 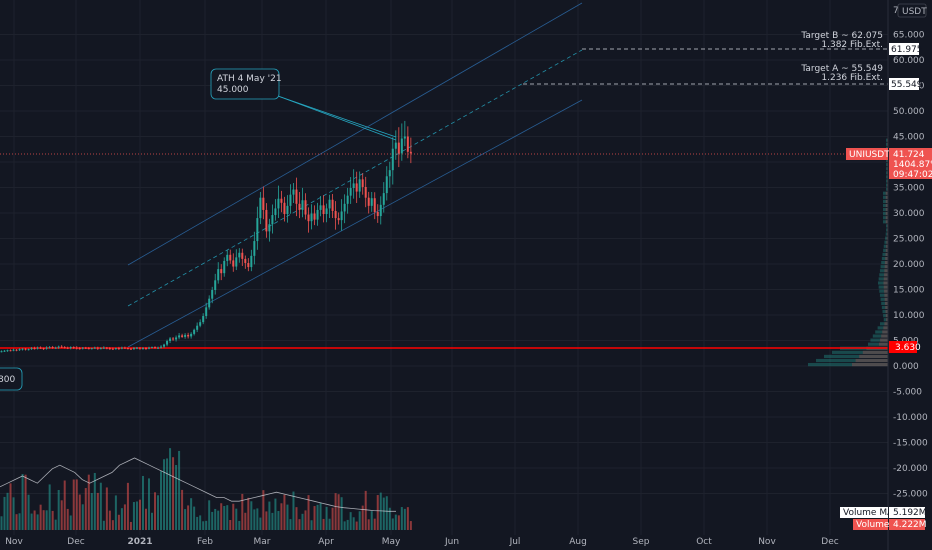 I want to click on left-callout-text: 800, so click(x=7, y=380).